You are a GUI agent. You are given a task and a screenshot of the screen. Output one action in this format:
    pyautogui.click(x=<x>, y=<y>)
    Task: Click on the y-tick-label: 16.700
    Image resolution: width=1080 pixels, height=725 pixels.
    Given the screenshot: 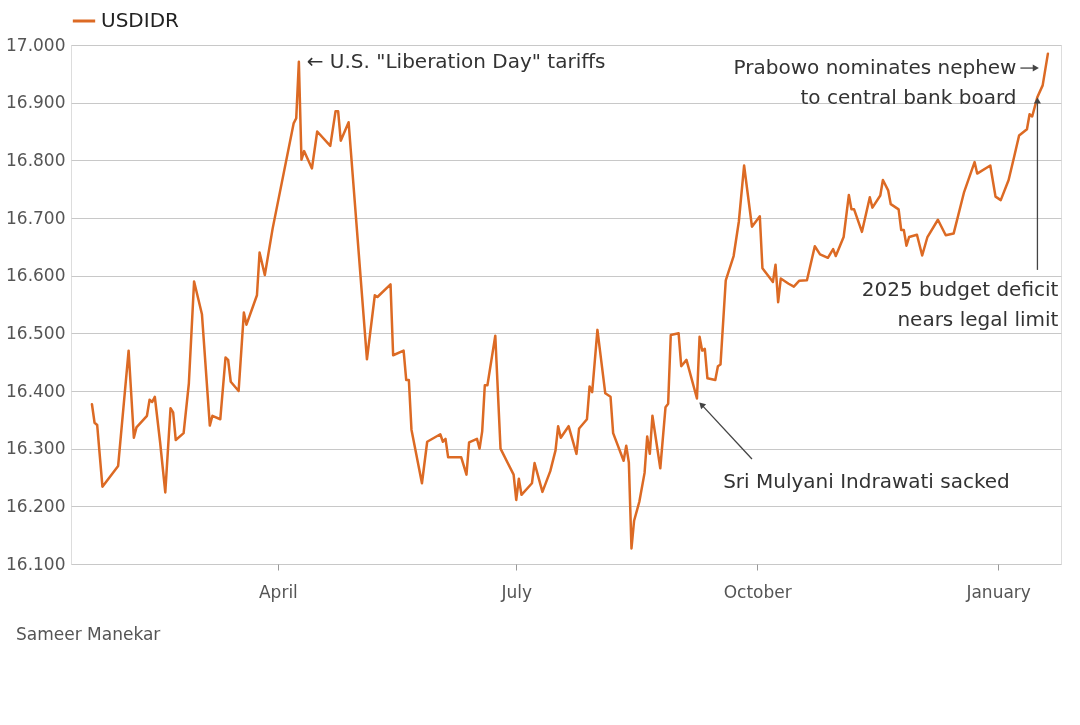 What is the action you would take?
    pyautogui.click(x=36, y=217)
    